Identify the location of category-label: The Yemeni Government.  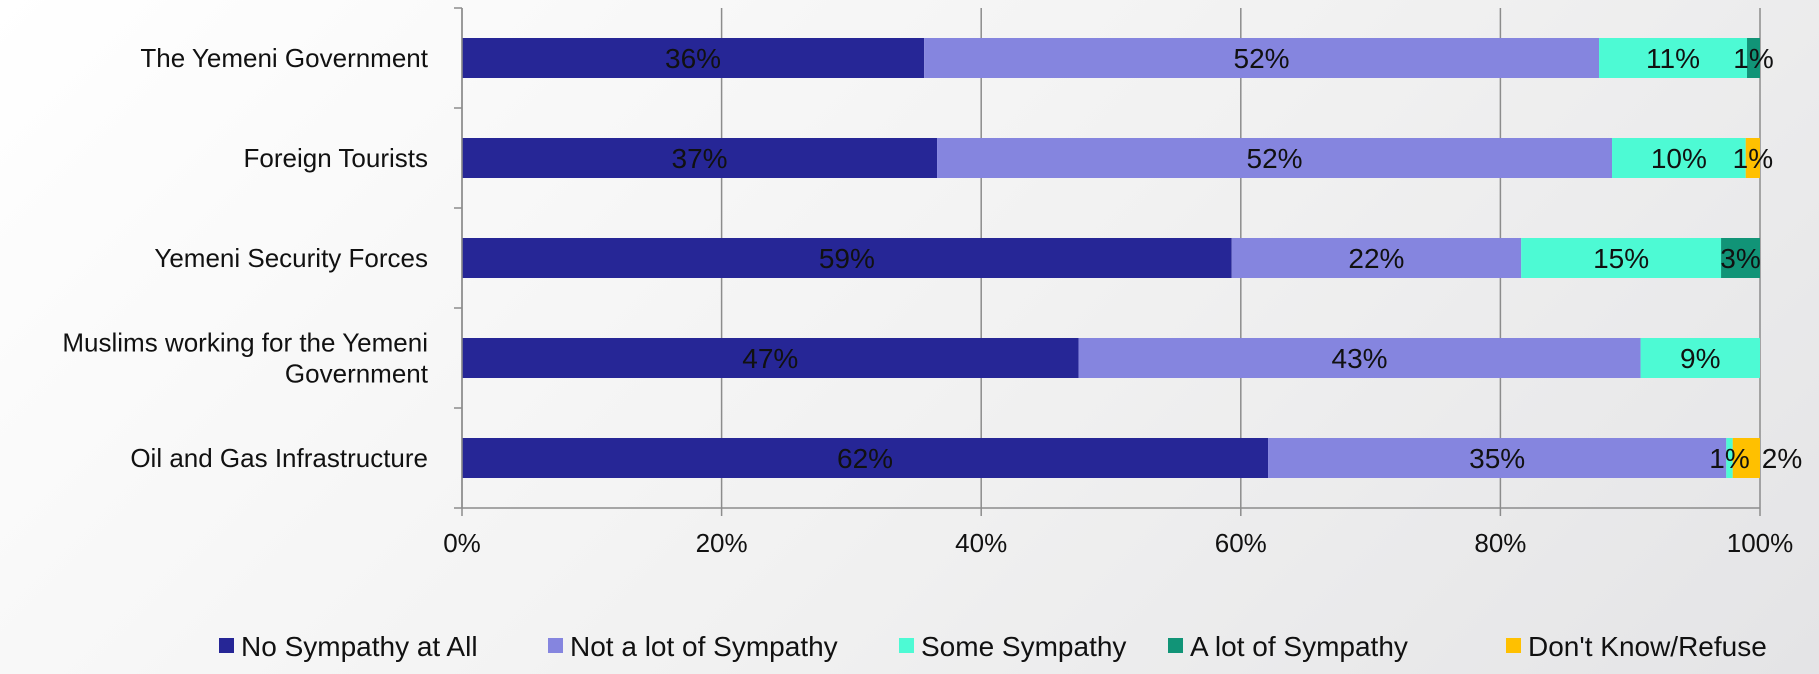
(284, 58).